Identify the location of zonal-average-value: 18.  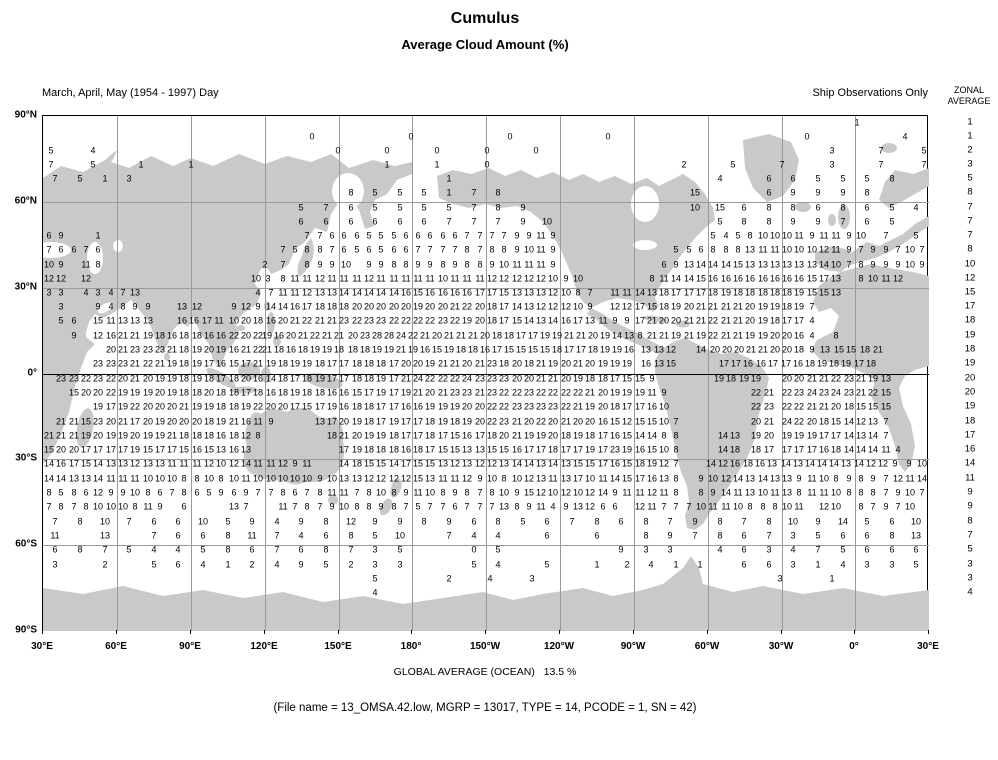
(970, 320).